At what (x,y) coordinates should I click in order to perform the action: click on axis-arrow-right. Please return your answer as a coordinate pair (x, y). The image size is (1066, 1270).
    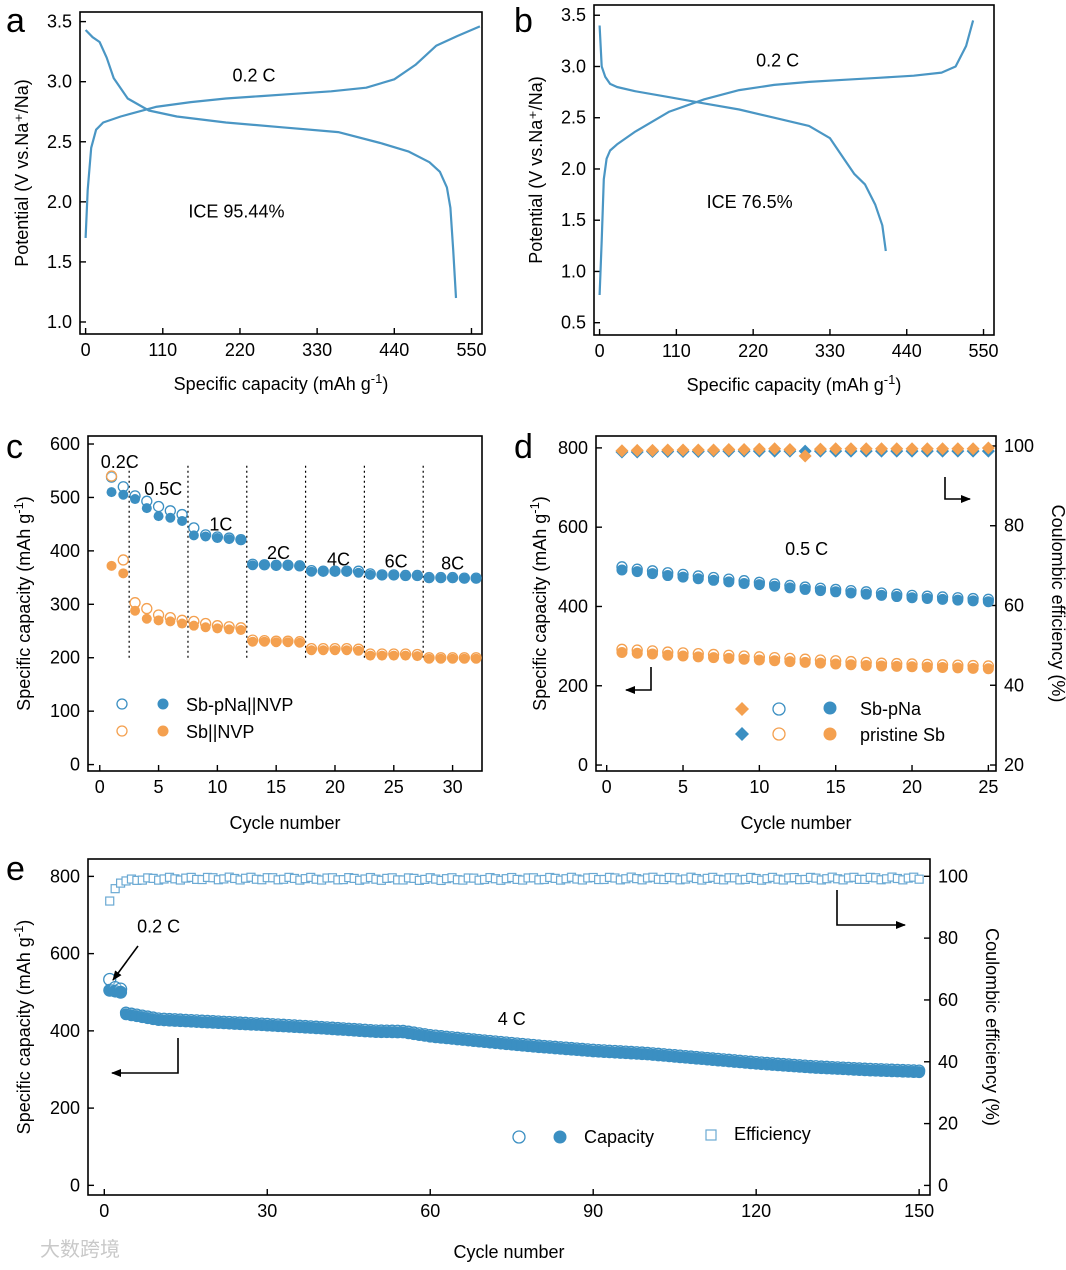
    Looking at the image, I should click on (871, 909).